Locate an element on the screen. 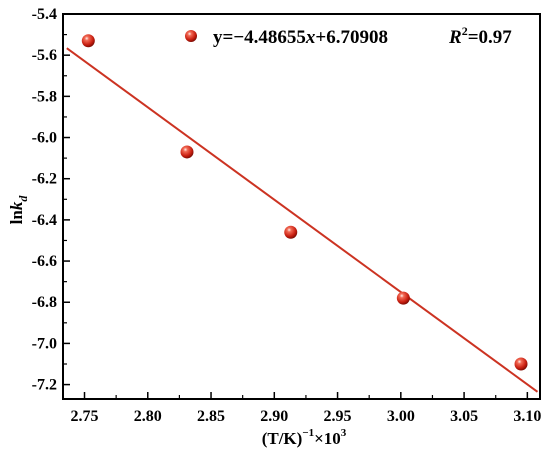 The height and width of the screenshot is (456, 550). legend-eq-var: x is located at coordinates (310, 37).